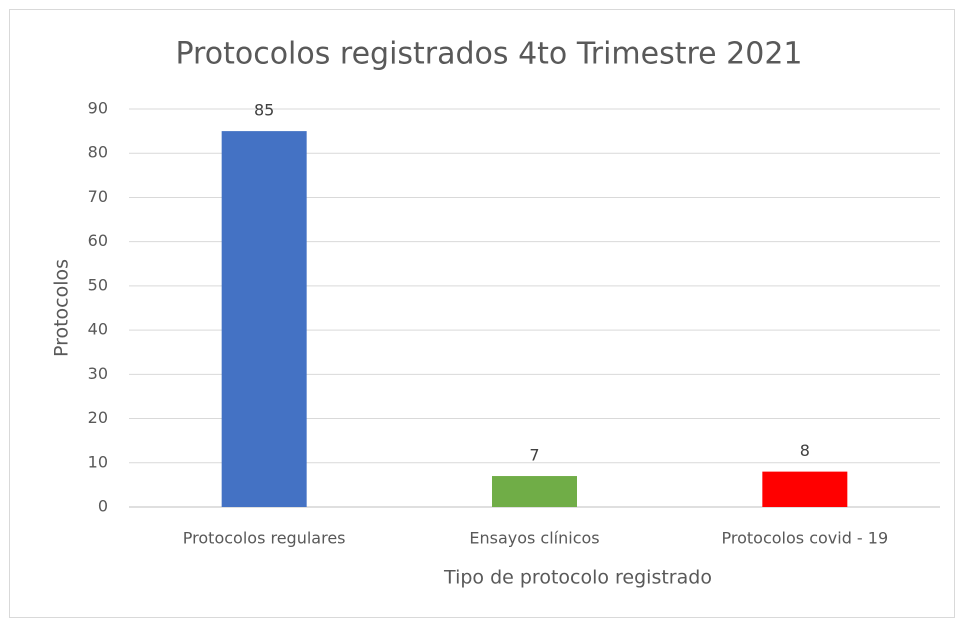  Describe the element at coordinates (98, 461) in the screenshot. I see `y-tick-label: 10` at that location.